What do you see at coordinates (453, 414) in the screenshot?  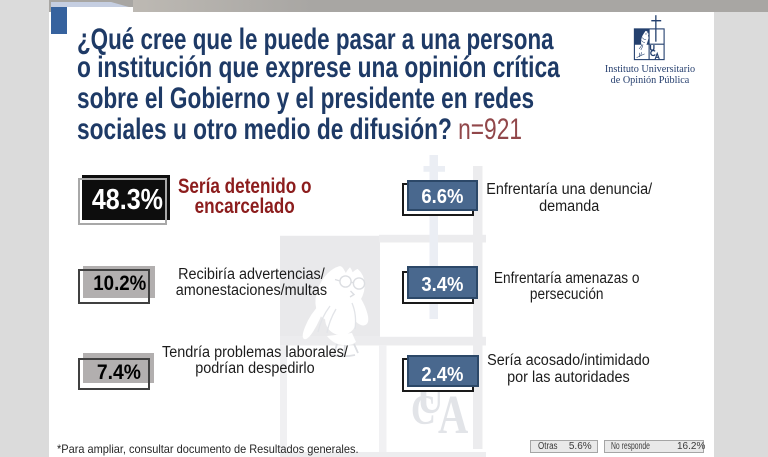 I see `svg-text: A` at bounding box center [453, 414].